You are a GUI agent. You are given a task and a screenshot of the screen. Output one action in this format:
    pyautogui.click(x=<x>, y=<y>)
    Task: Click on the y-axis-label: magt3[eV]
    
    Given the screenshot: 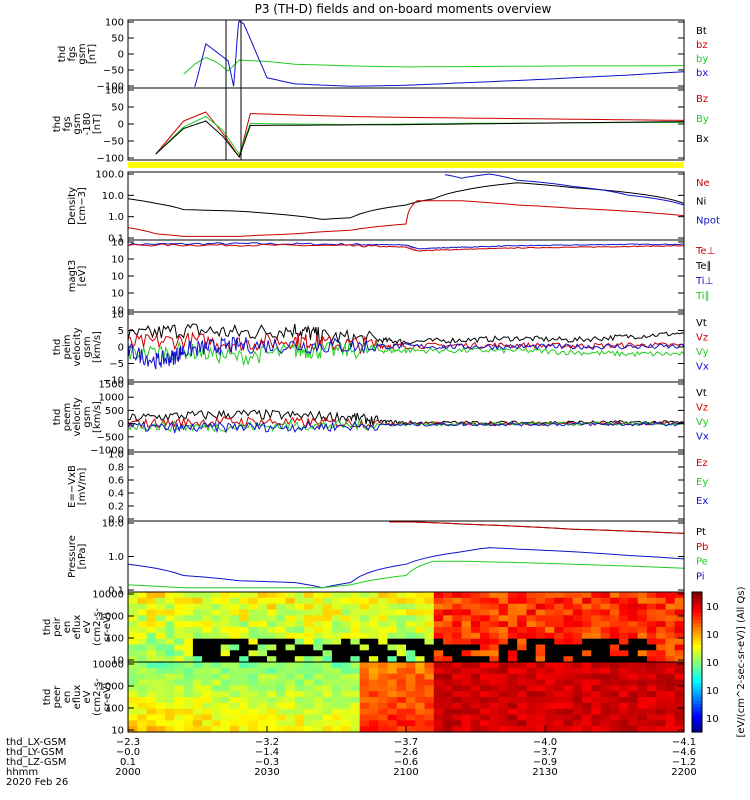 What is the action you would take?
    pyautogui.click(x=77, y=276)
    